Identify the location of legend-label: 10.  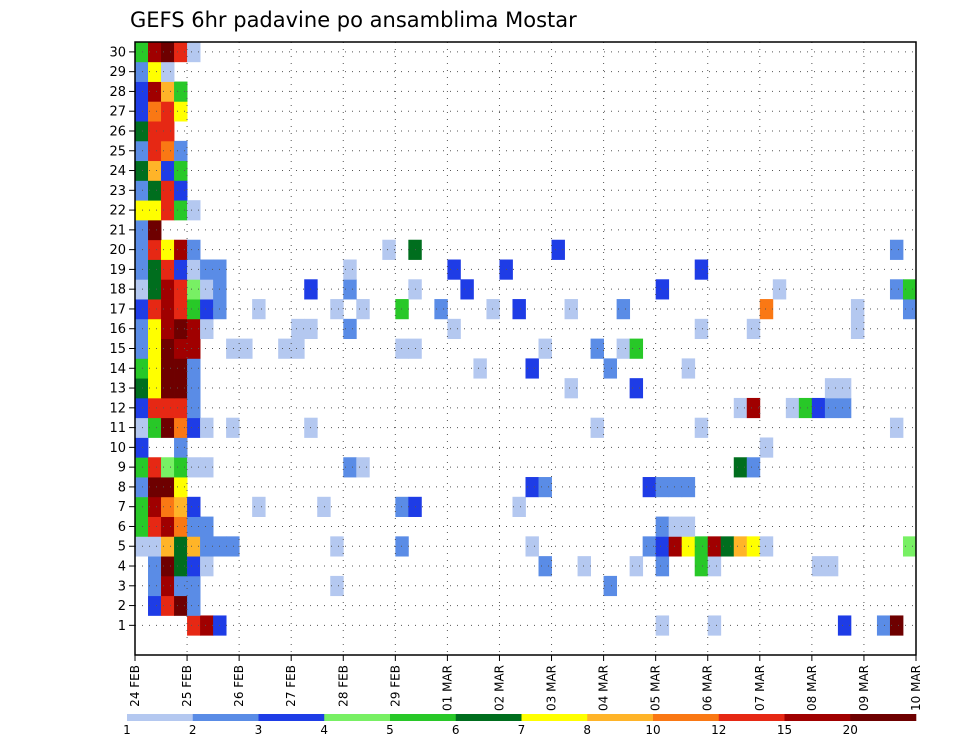
(652, 730).